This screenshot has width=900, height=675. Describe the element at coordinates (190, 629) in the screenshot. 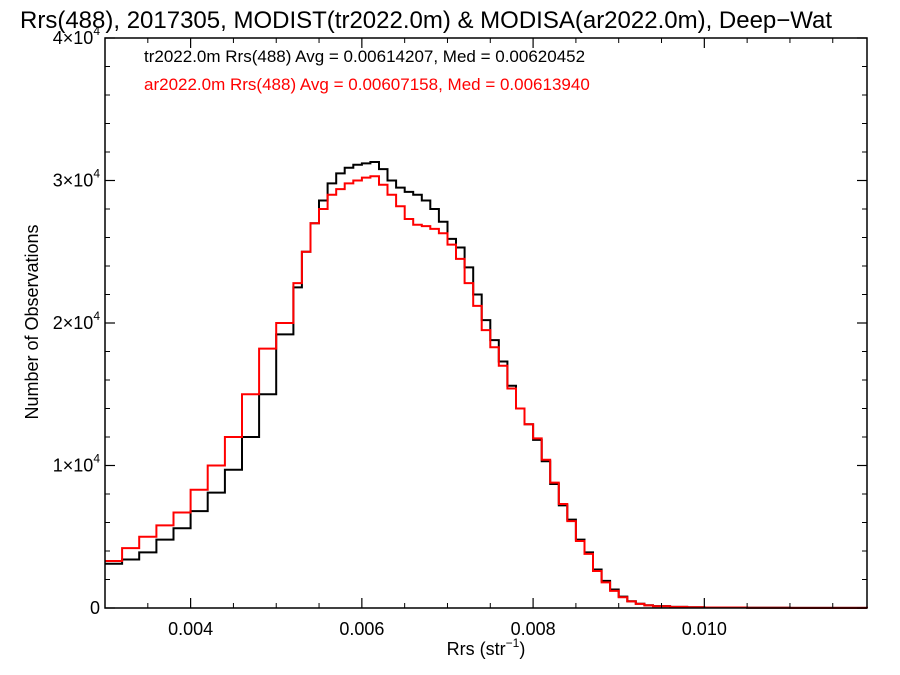

I see `x-tick-label: 0.004` at that location.